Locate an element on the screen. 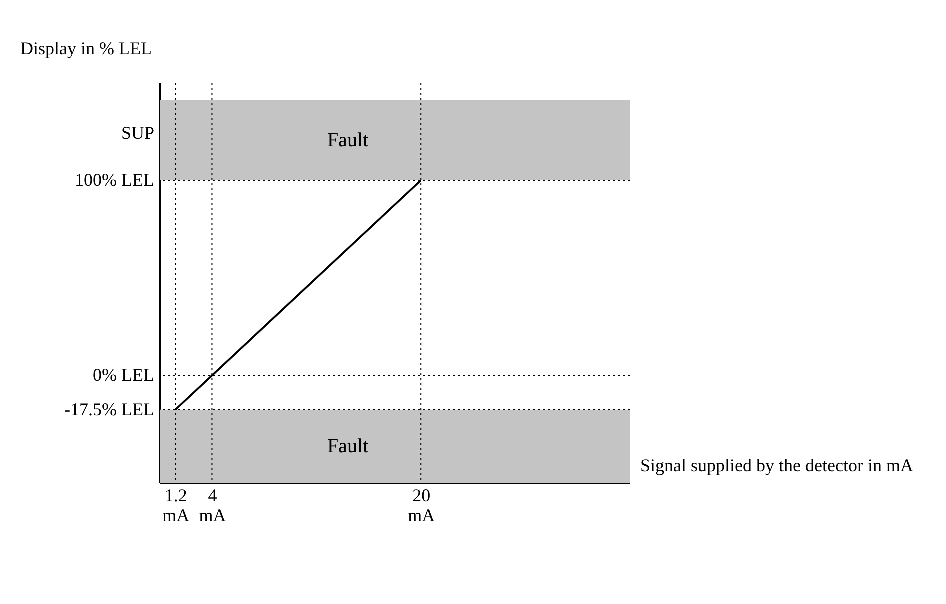  y-tick-label: 100% LEL is located at coordinates (114, 180).